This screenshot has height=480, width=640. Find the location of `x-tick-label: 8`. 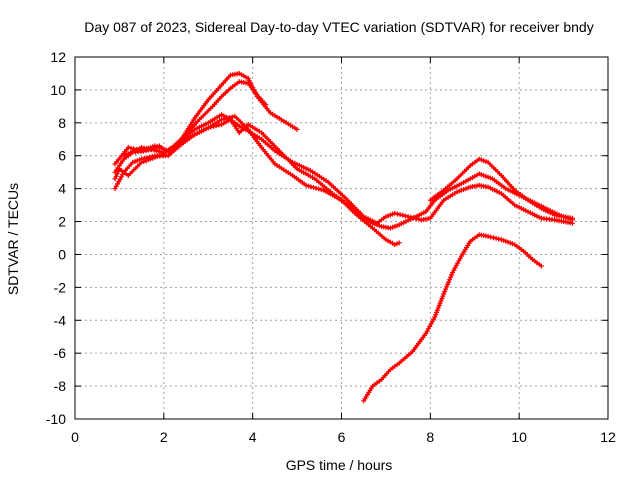

x-tick-label: 8 is located at coordinates (430, 437).